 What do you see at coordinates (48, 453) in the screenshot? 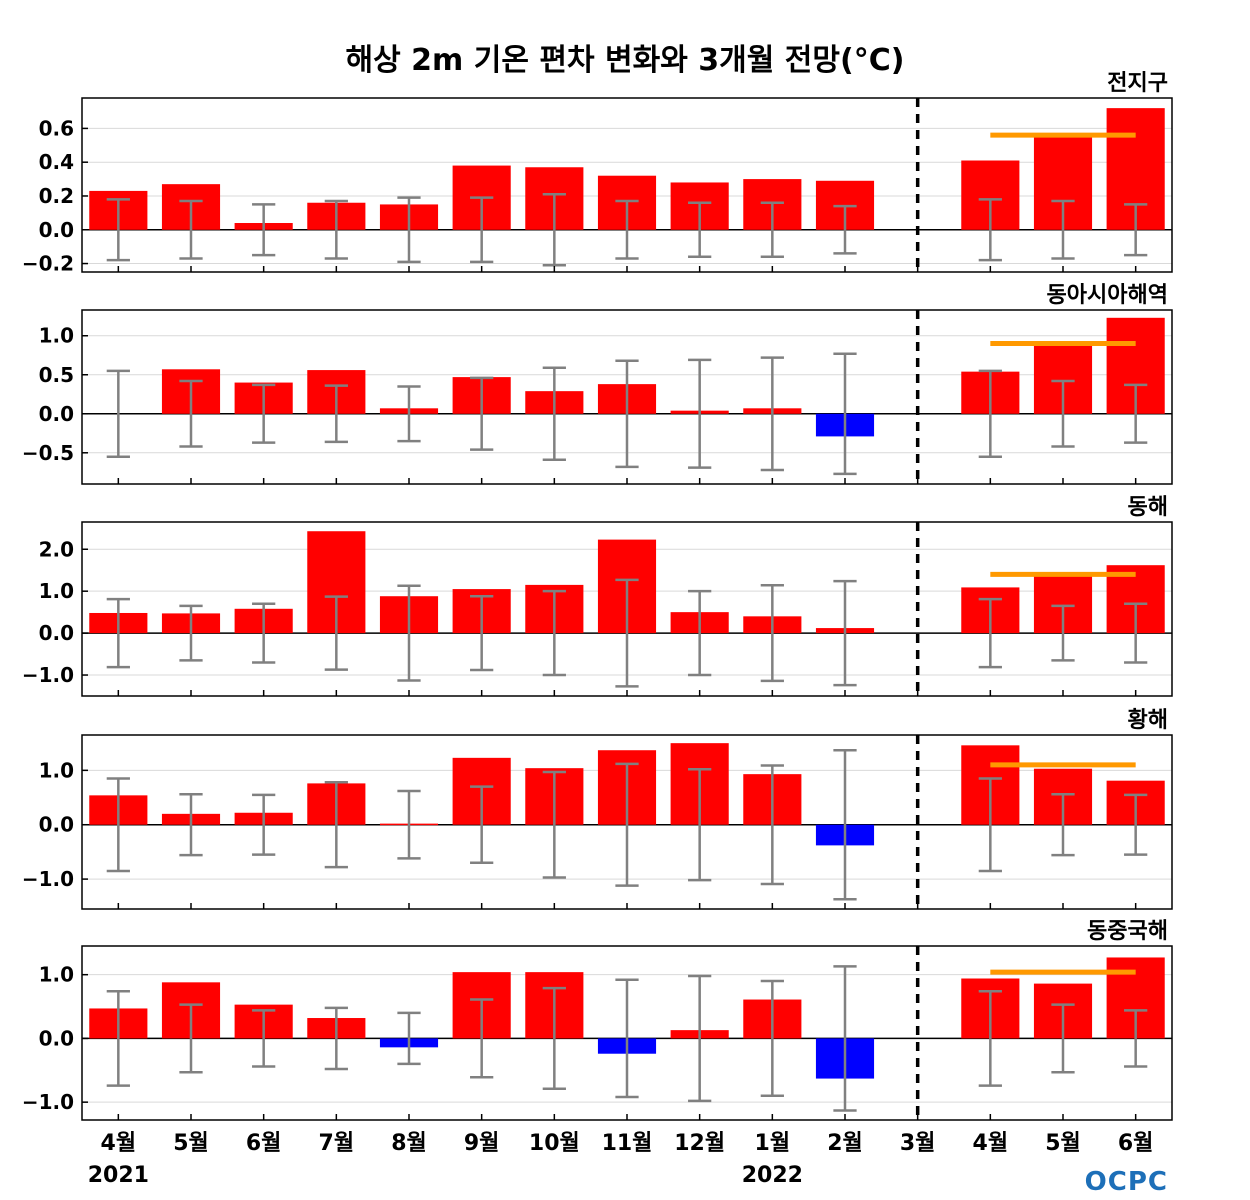
I see `y-tick-label: −0.5` at bounding box center [48, 453].